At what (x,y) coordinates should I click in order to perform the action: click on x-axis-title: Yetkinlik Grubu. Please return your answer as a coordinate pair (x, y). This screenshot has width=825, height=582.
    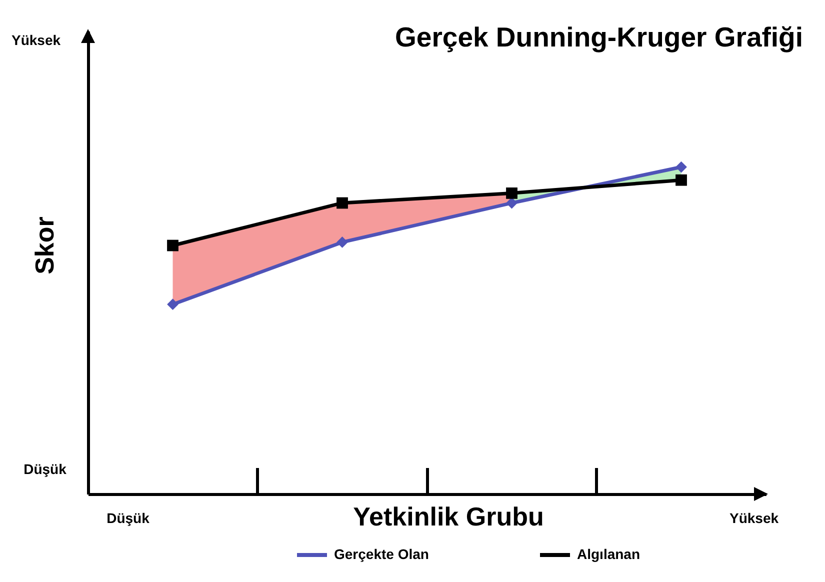
    Looking at the image, I should click on (448, 517).